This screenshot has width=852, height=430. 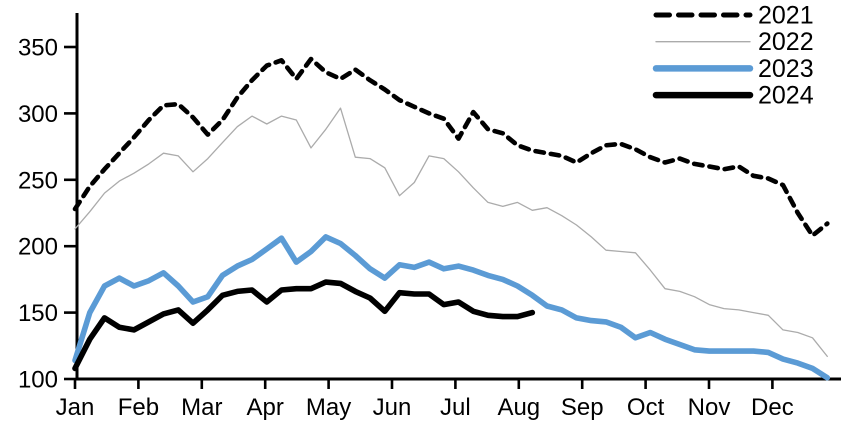 What do you see at coordinates (38, 48) in the screenshot?
I see `y-axis-tick-label: 350` at bounding box center [38, 48].